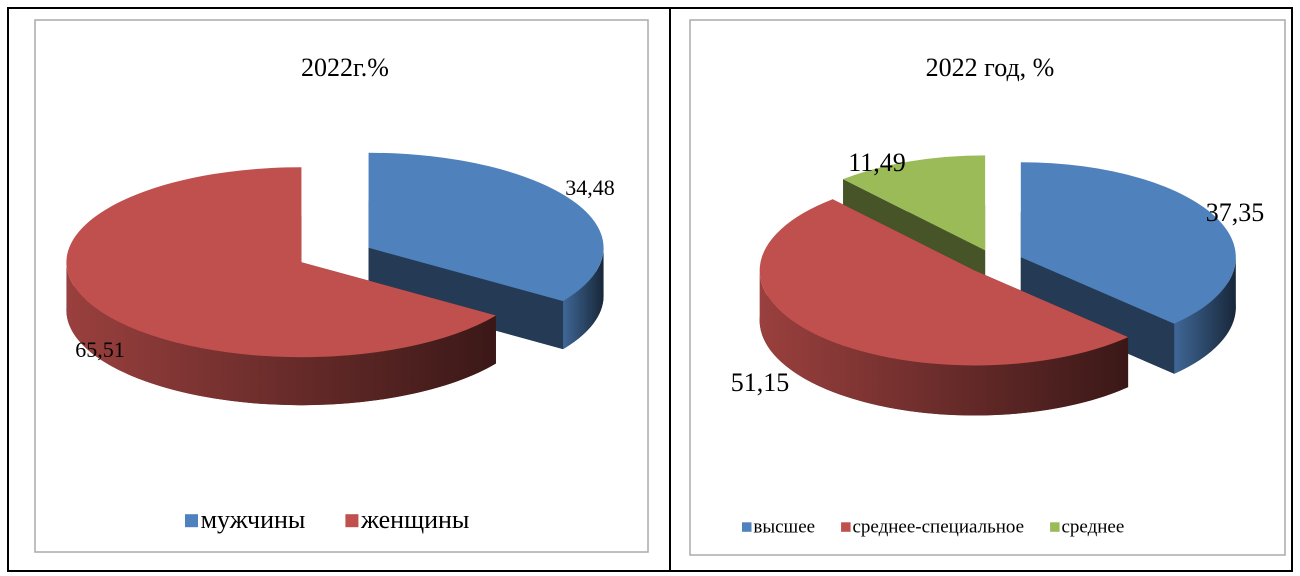 The height and width of the screenshot is (576, 1300). What do you see at coordinates (760, 382) in the screenshot?
I see `data-label: 51,15` at bounding box center [760, 382].